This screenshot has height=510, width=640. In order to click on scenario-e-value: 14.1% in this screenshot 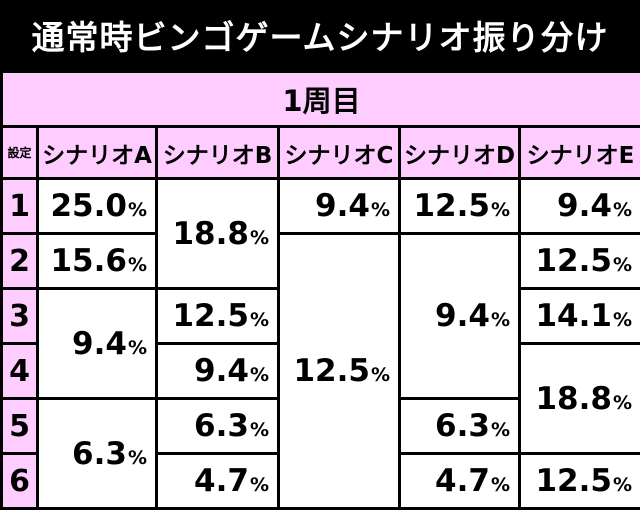, I will do `click(580, 316)`.